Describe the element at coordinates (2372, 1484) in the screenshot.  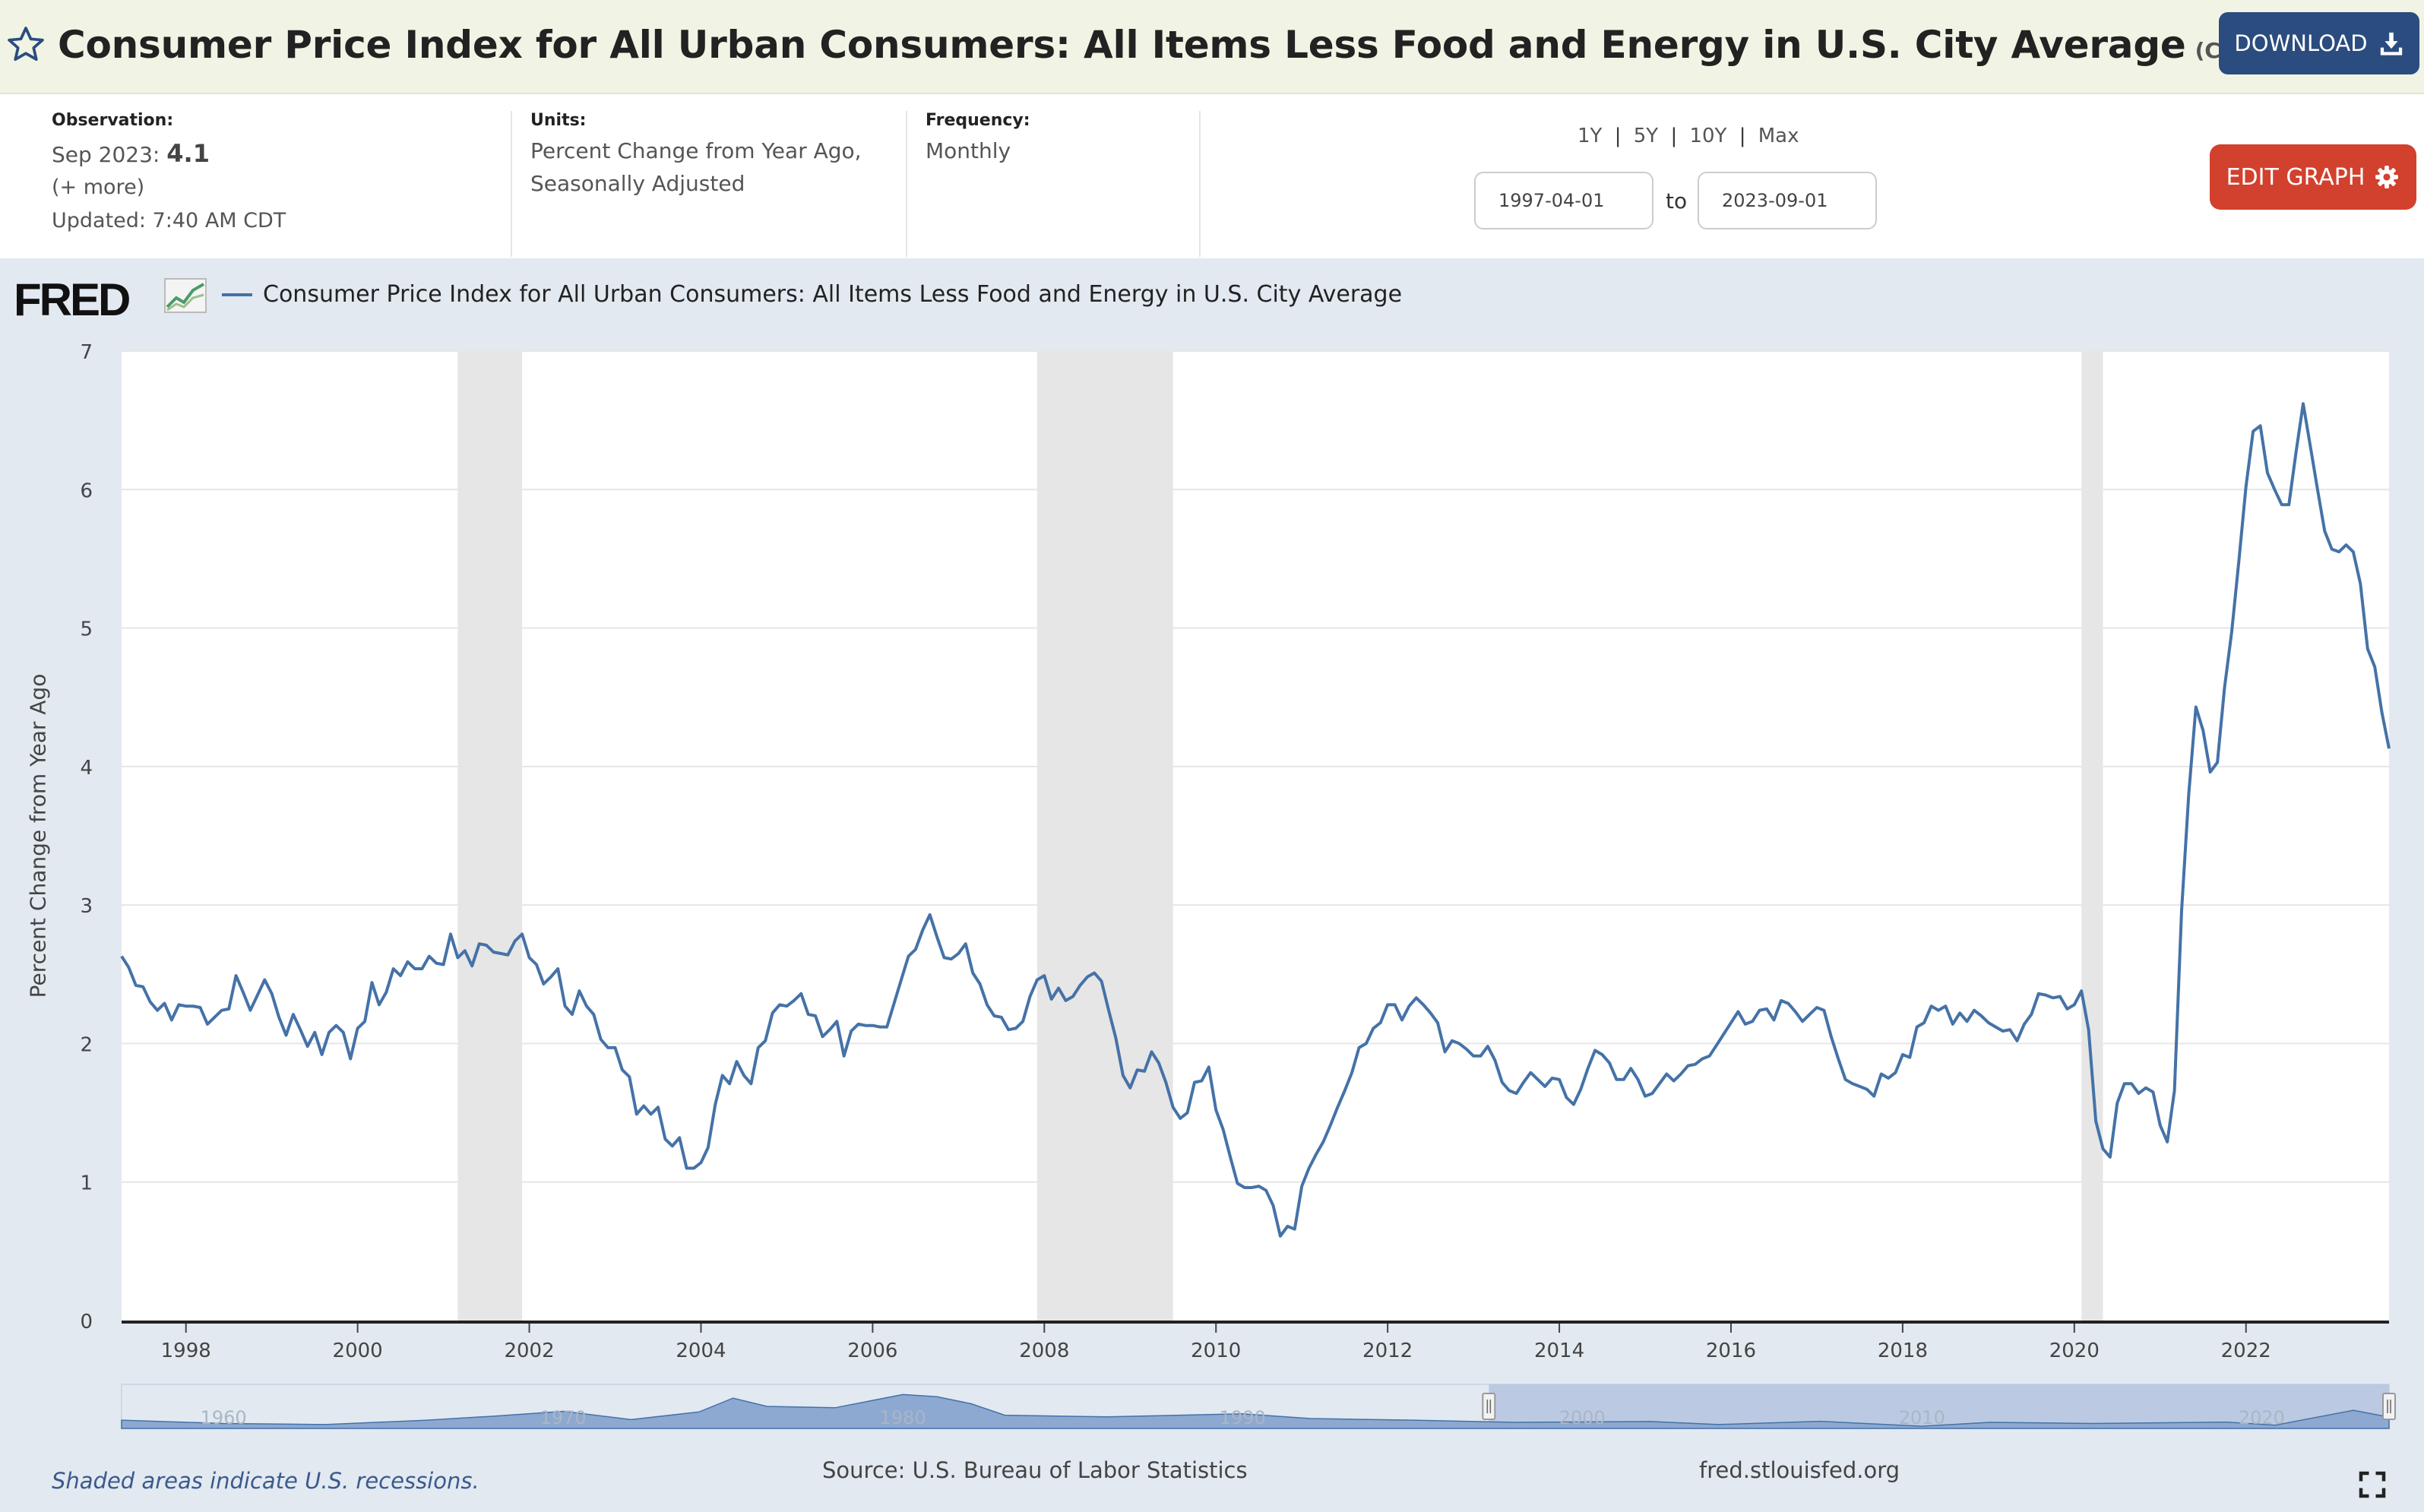
I see `fullscreen-icon` at that location.